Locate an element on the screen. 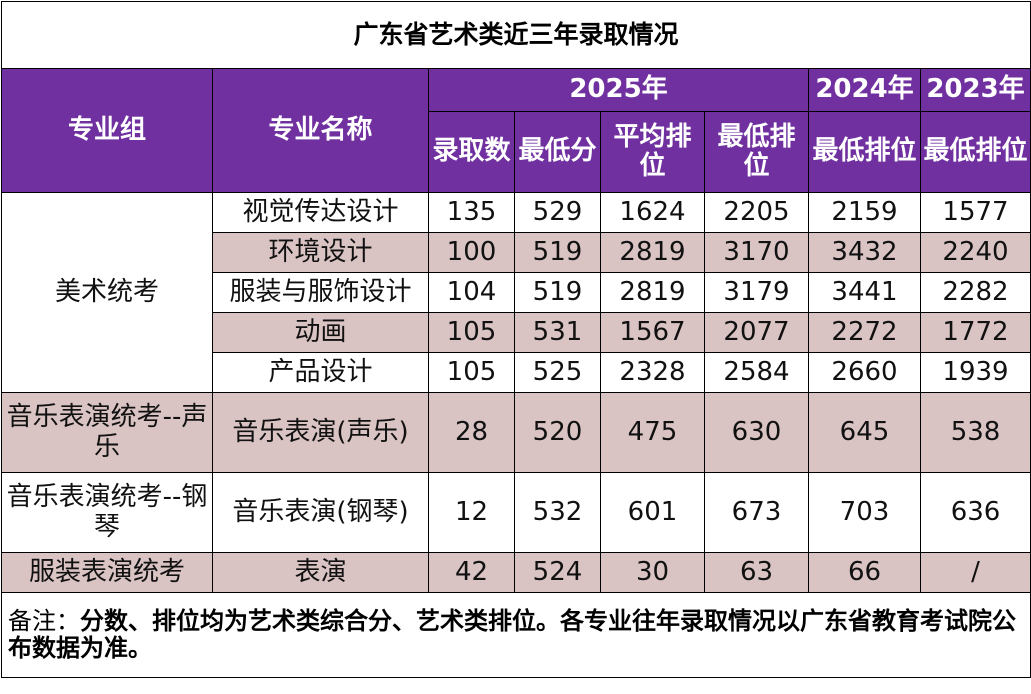  min-score-cell: 524 is located at coordinates (557, 572).